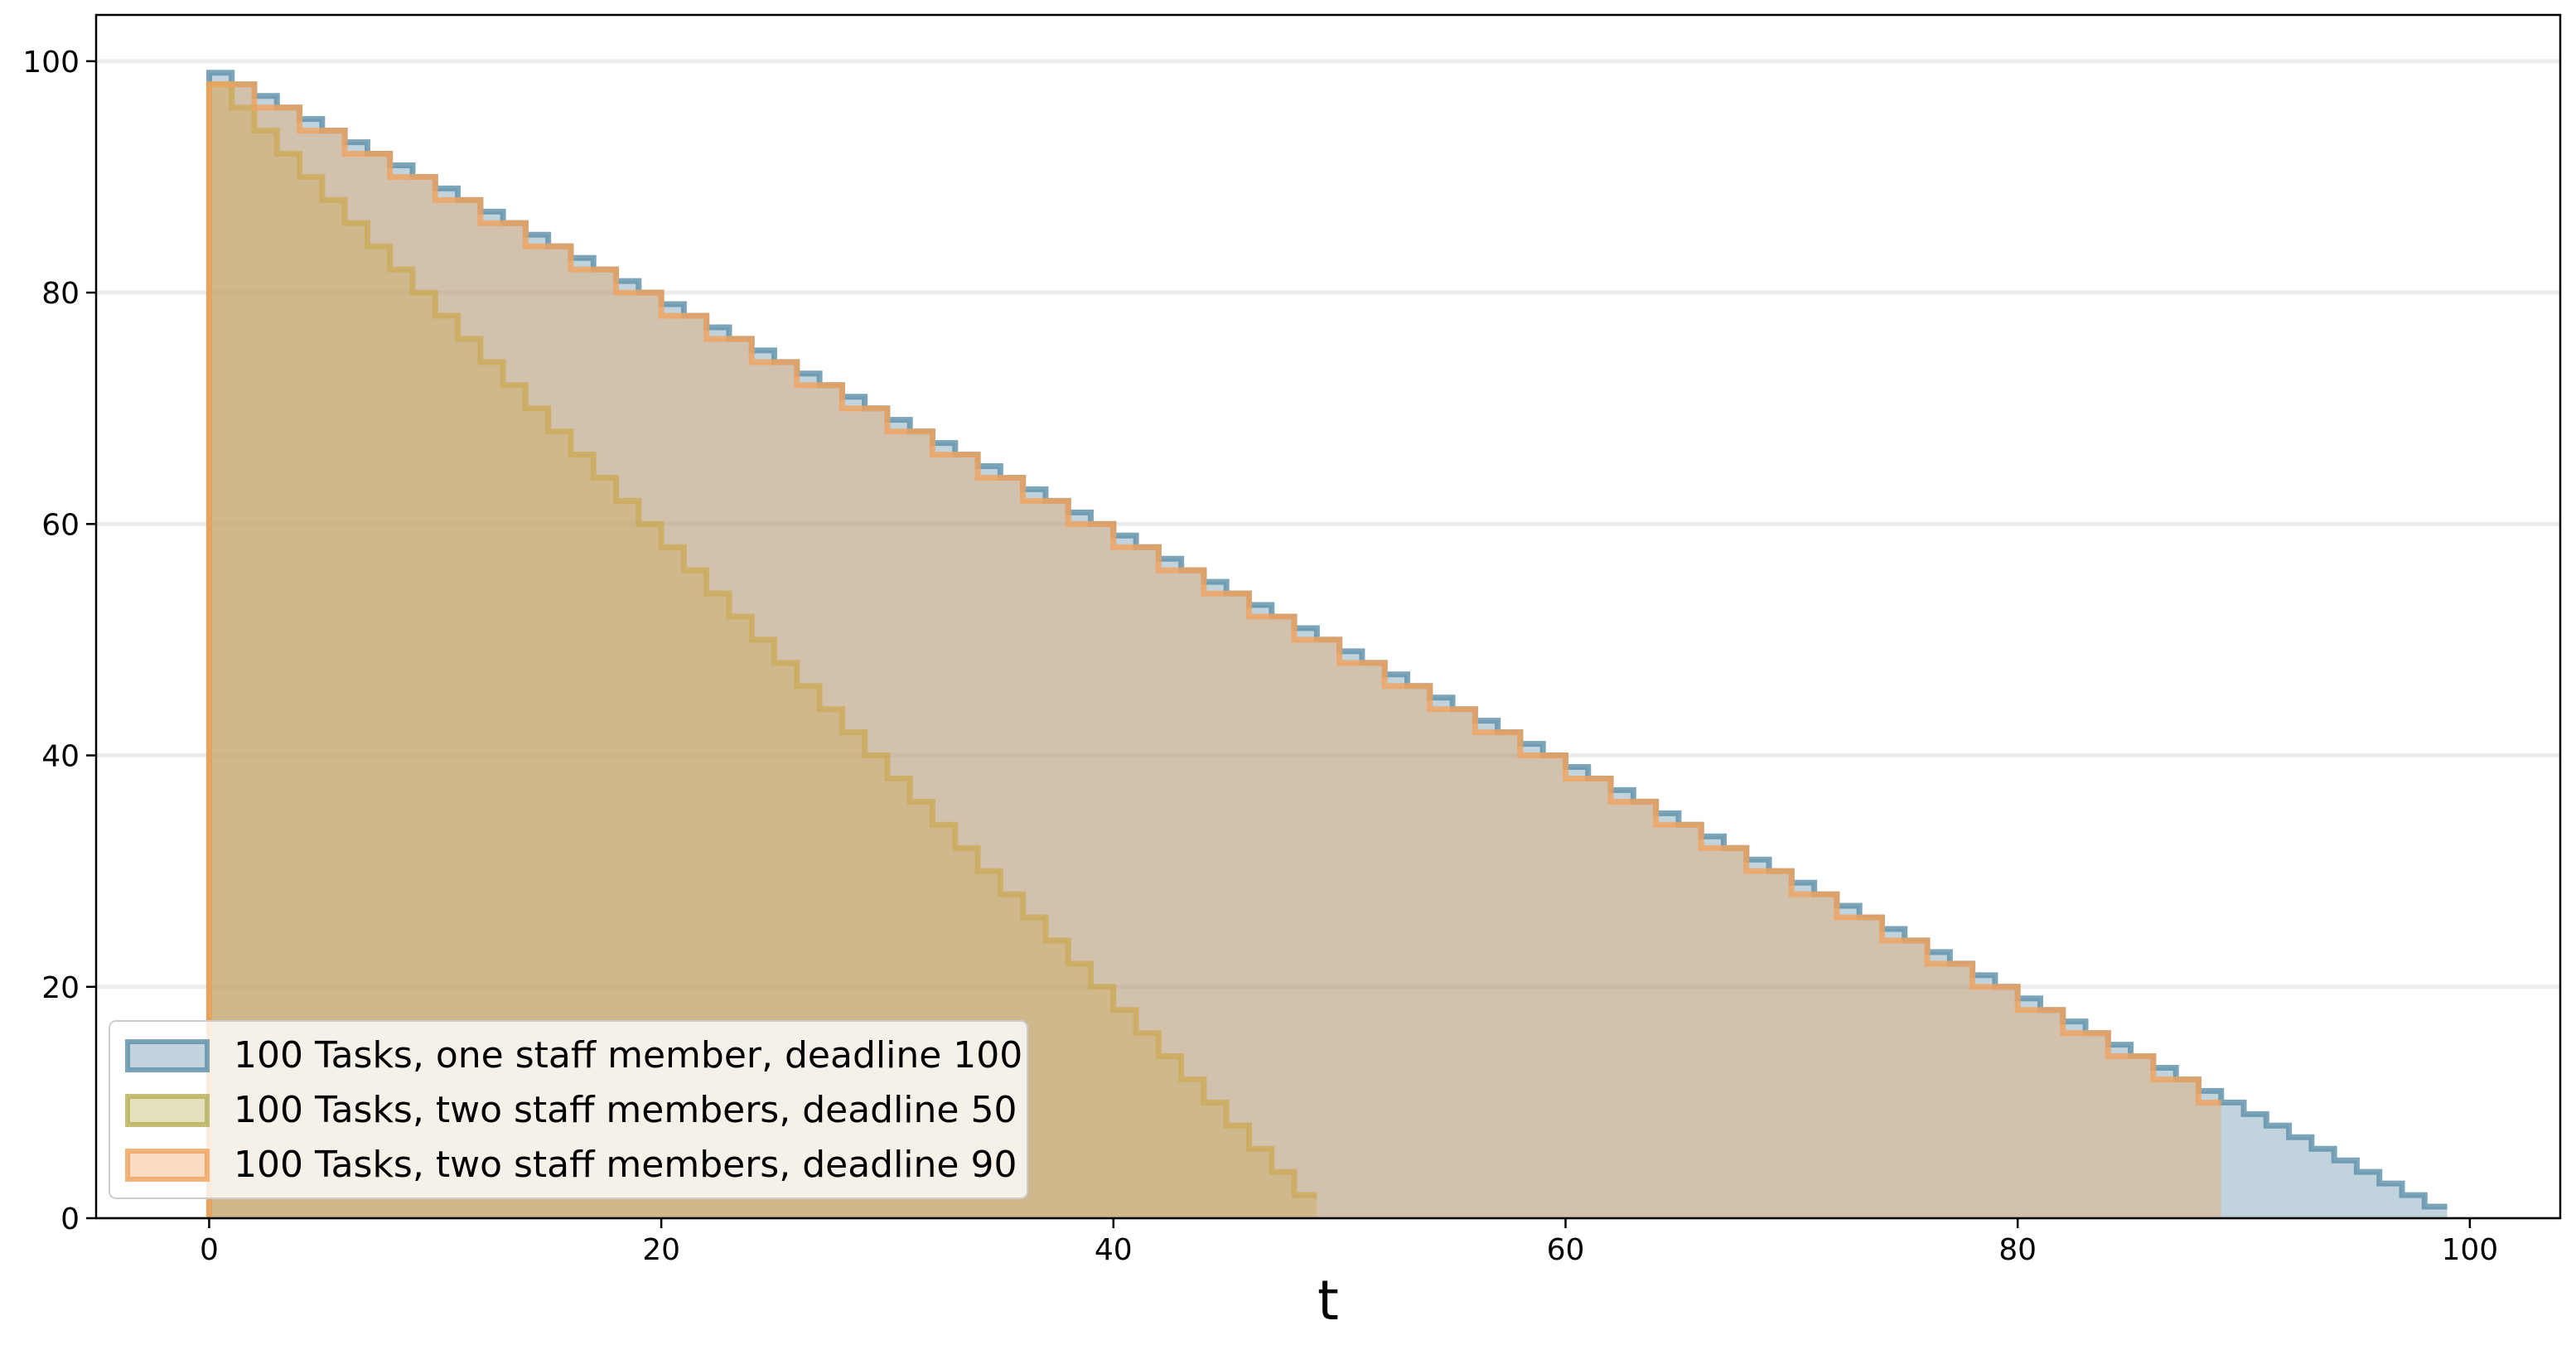 The image size is (2576, 1345). What do you see at coordinates (61, 525) in the screenshot?
I see `y-tick-label: 60` at bounding box center [61, 525].